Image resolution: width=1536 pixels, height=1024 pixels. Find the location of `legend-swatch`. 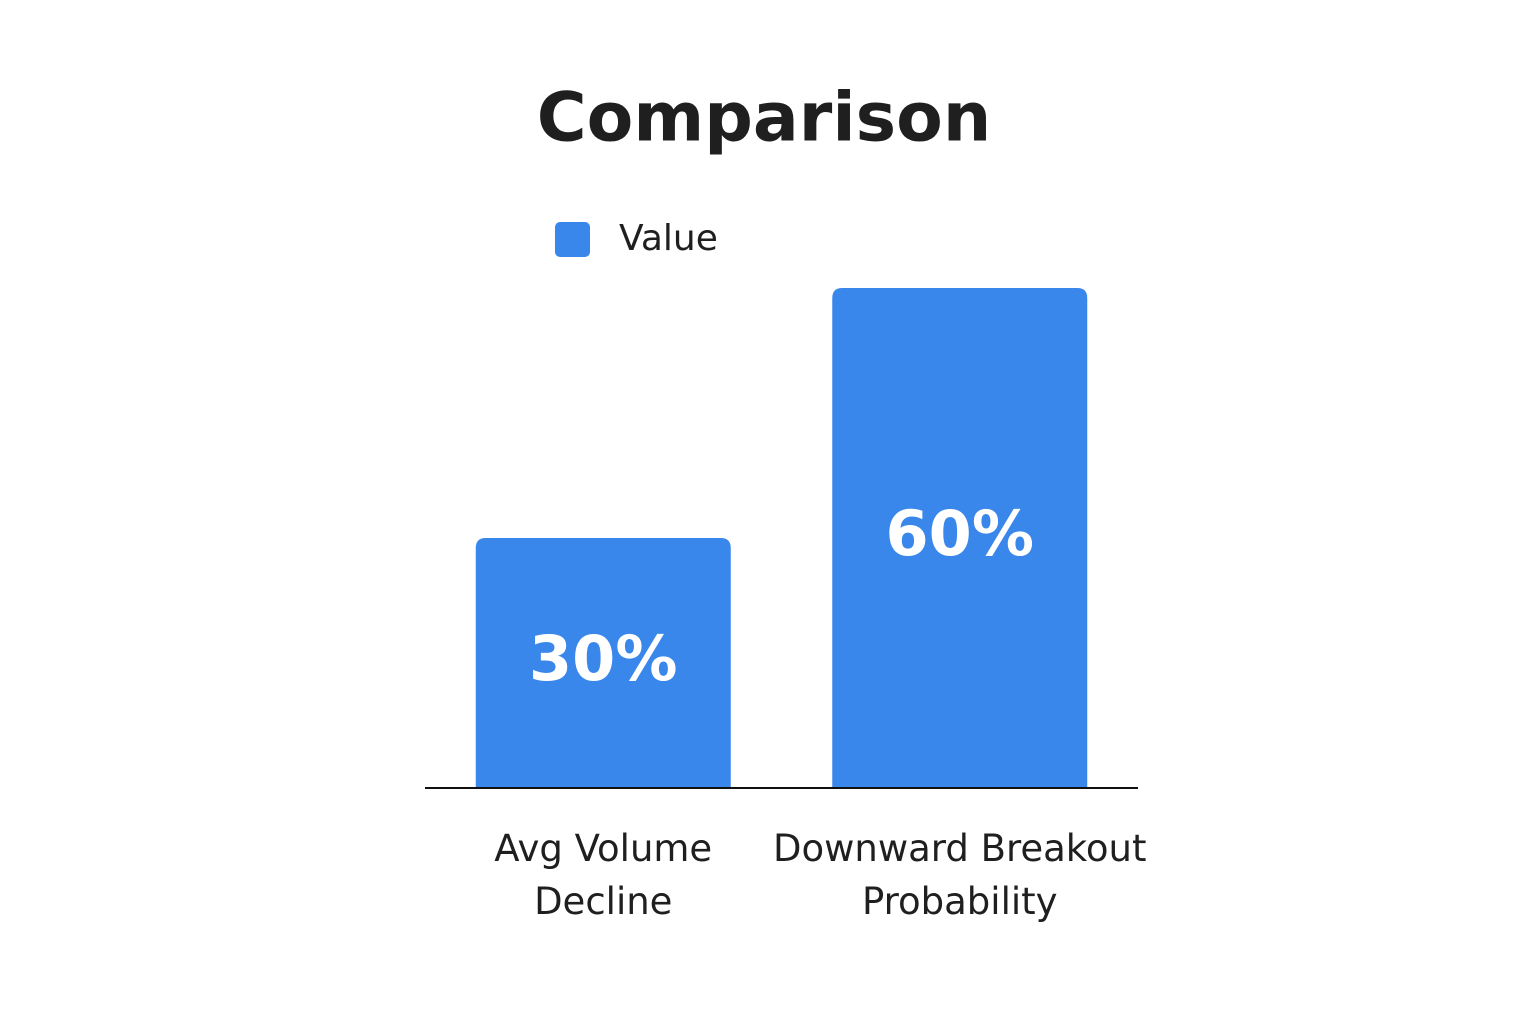

legend-swatch is located at coordinates (572, 239).